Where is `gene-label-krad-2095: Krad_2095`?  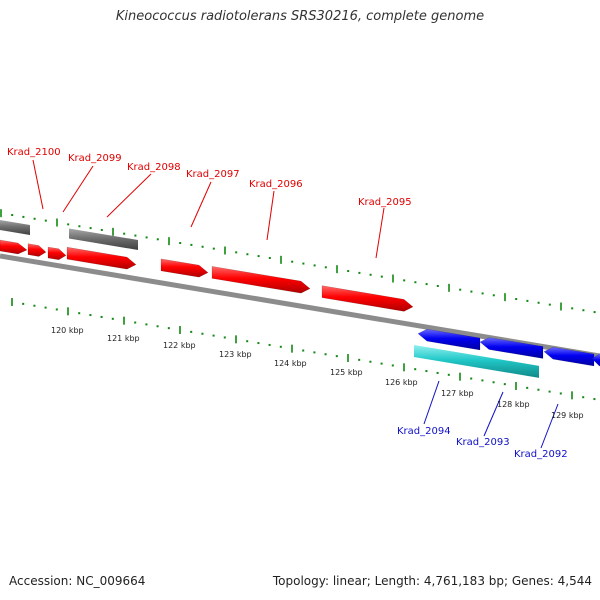 gene-label-krad-2095: Krad_2095 is located at coordinates (385, 202).